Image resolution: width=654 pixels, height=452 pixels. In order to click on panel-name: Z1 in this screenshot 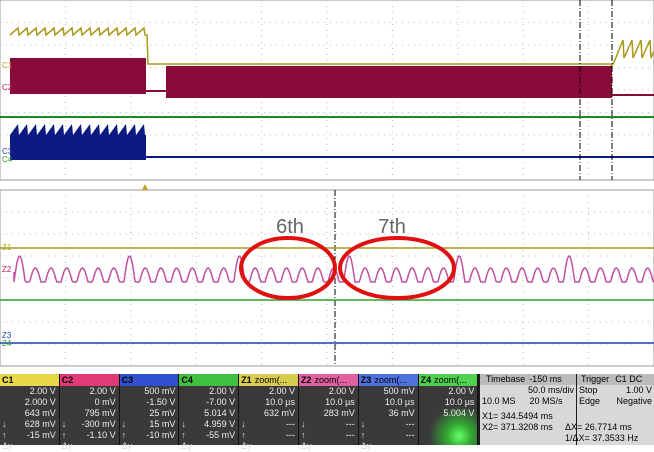, I will do `click(246, 380)`.